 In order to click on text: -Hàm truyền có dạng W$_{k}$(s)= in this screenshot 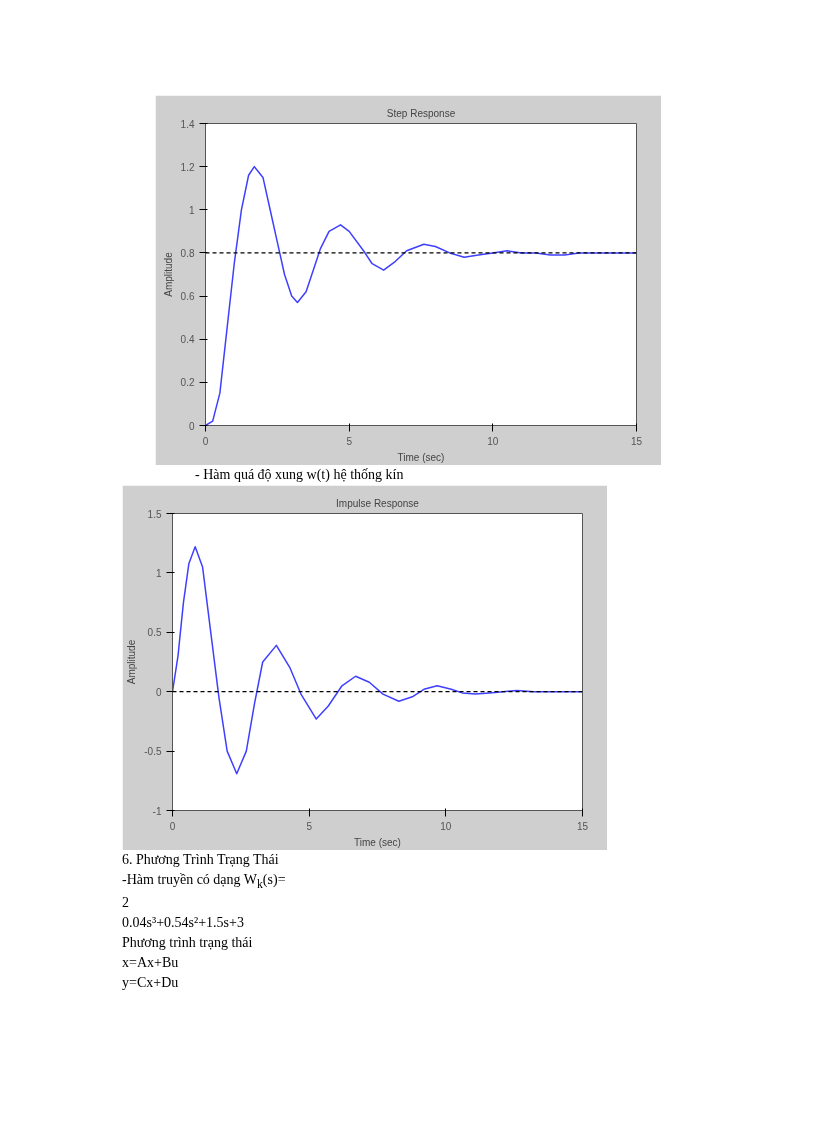, I will do `click(204, 882)`.